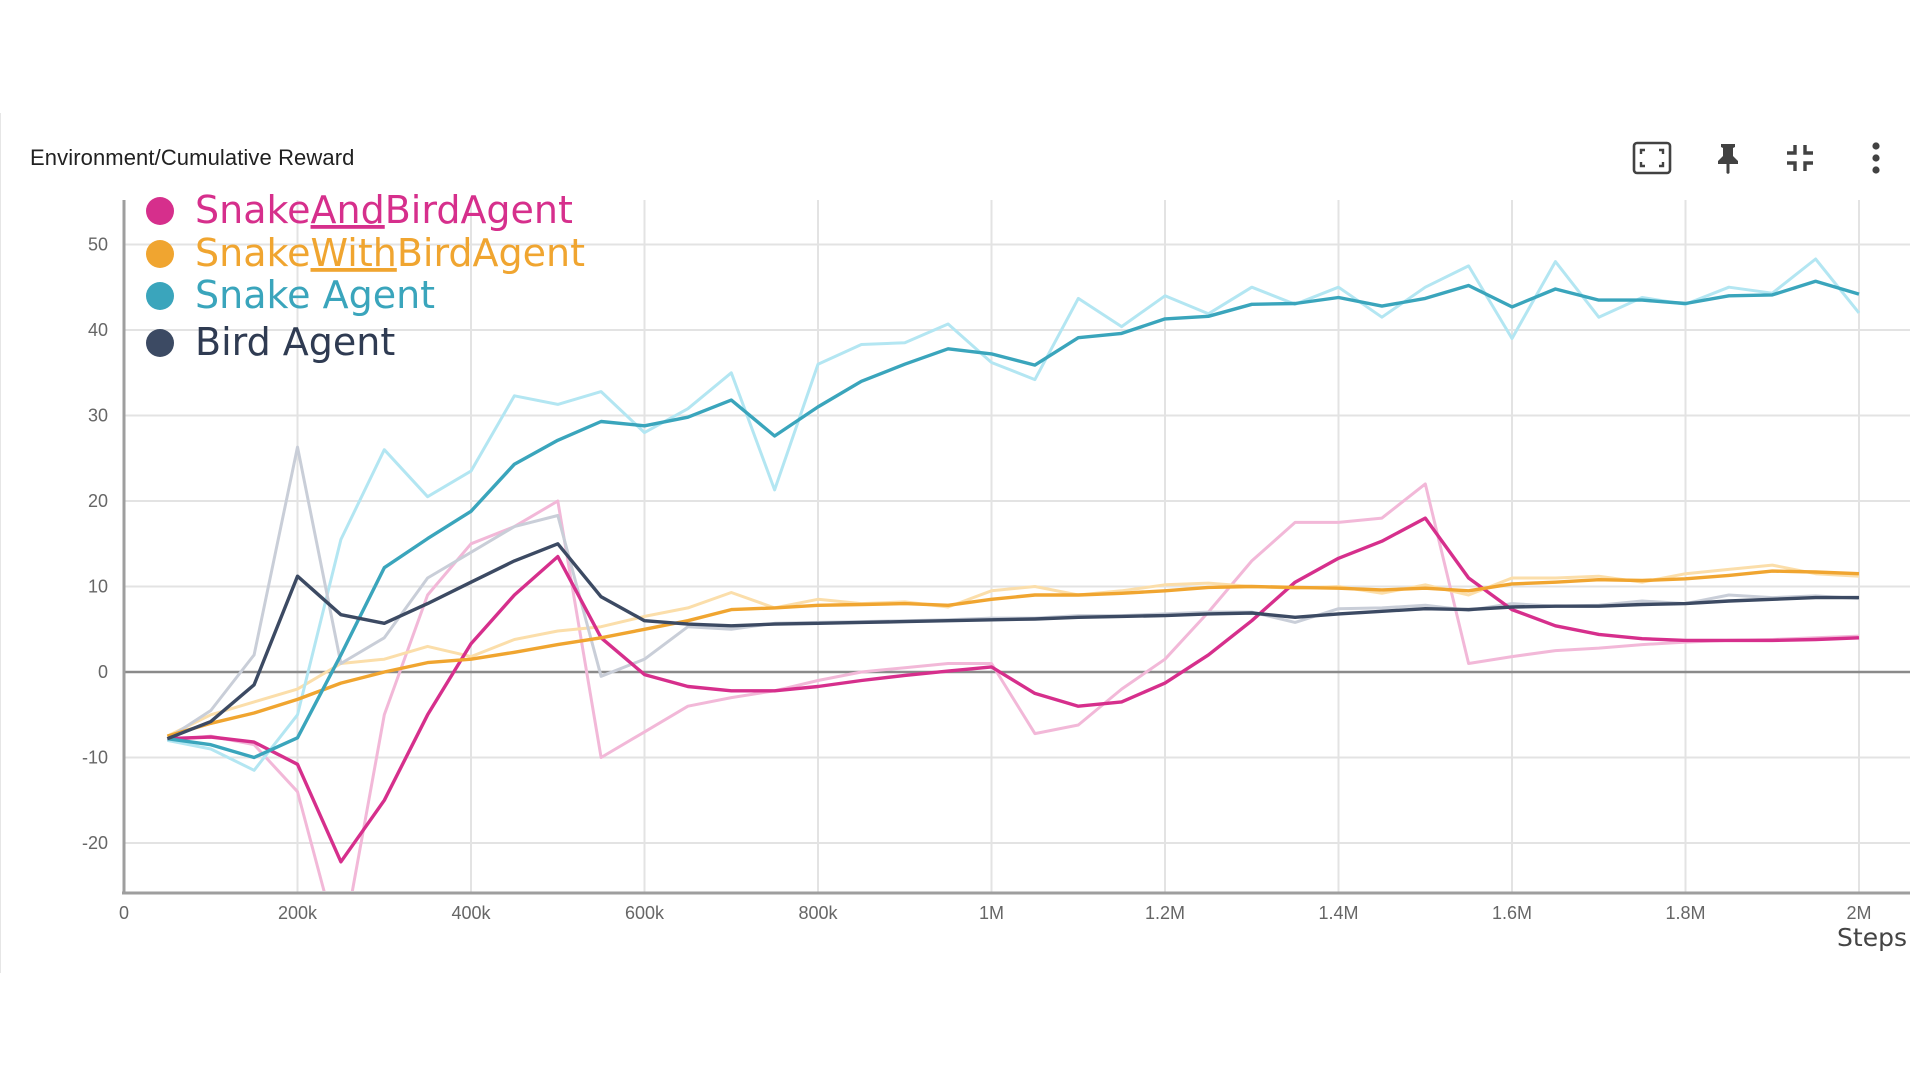  I want to click on collapse-icon, so click(1800, 158).